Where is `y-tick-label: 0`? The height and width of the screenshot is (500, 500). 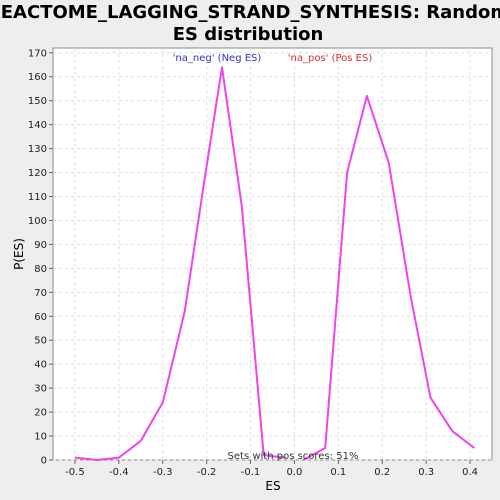
y-tick-label: 0 is located at coordinates (44, 461).